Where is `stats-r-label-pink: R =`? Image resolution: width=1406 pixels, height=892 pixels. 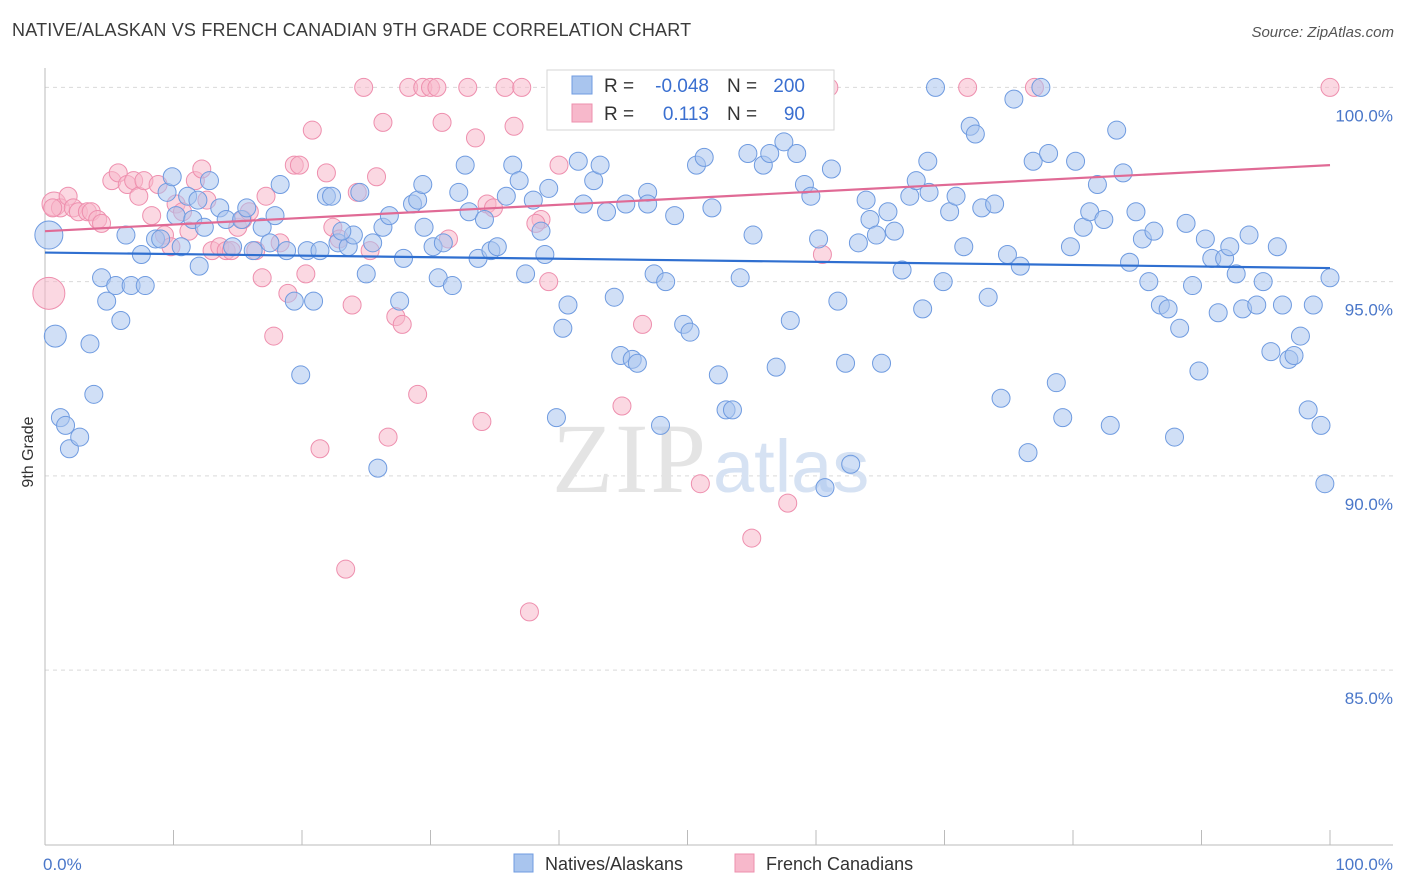 stats-r-label-pink: R = is located at coordinates (619, 114).